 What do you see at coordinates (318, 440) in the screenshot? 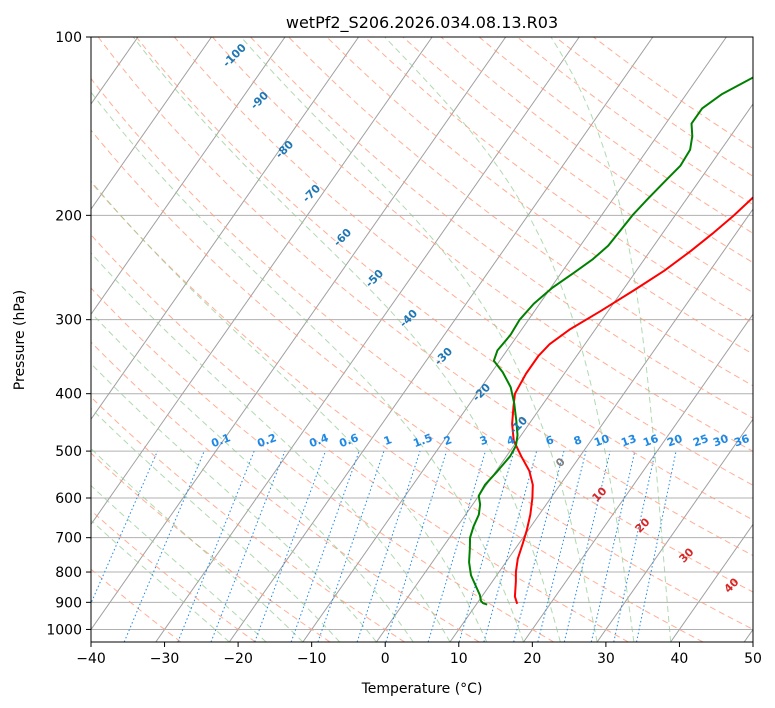
I see `mixing-ratio-label: 0.4` at bounding box center [318, 440].